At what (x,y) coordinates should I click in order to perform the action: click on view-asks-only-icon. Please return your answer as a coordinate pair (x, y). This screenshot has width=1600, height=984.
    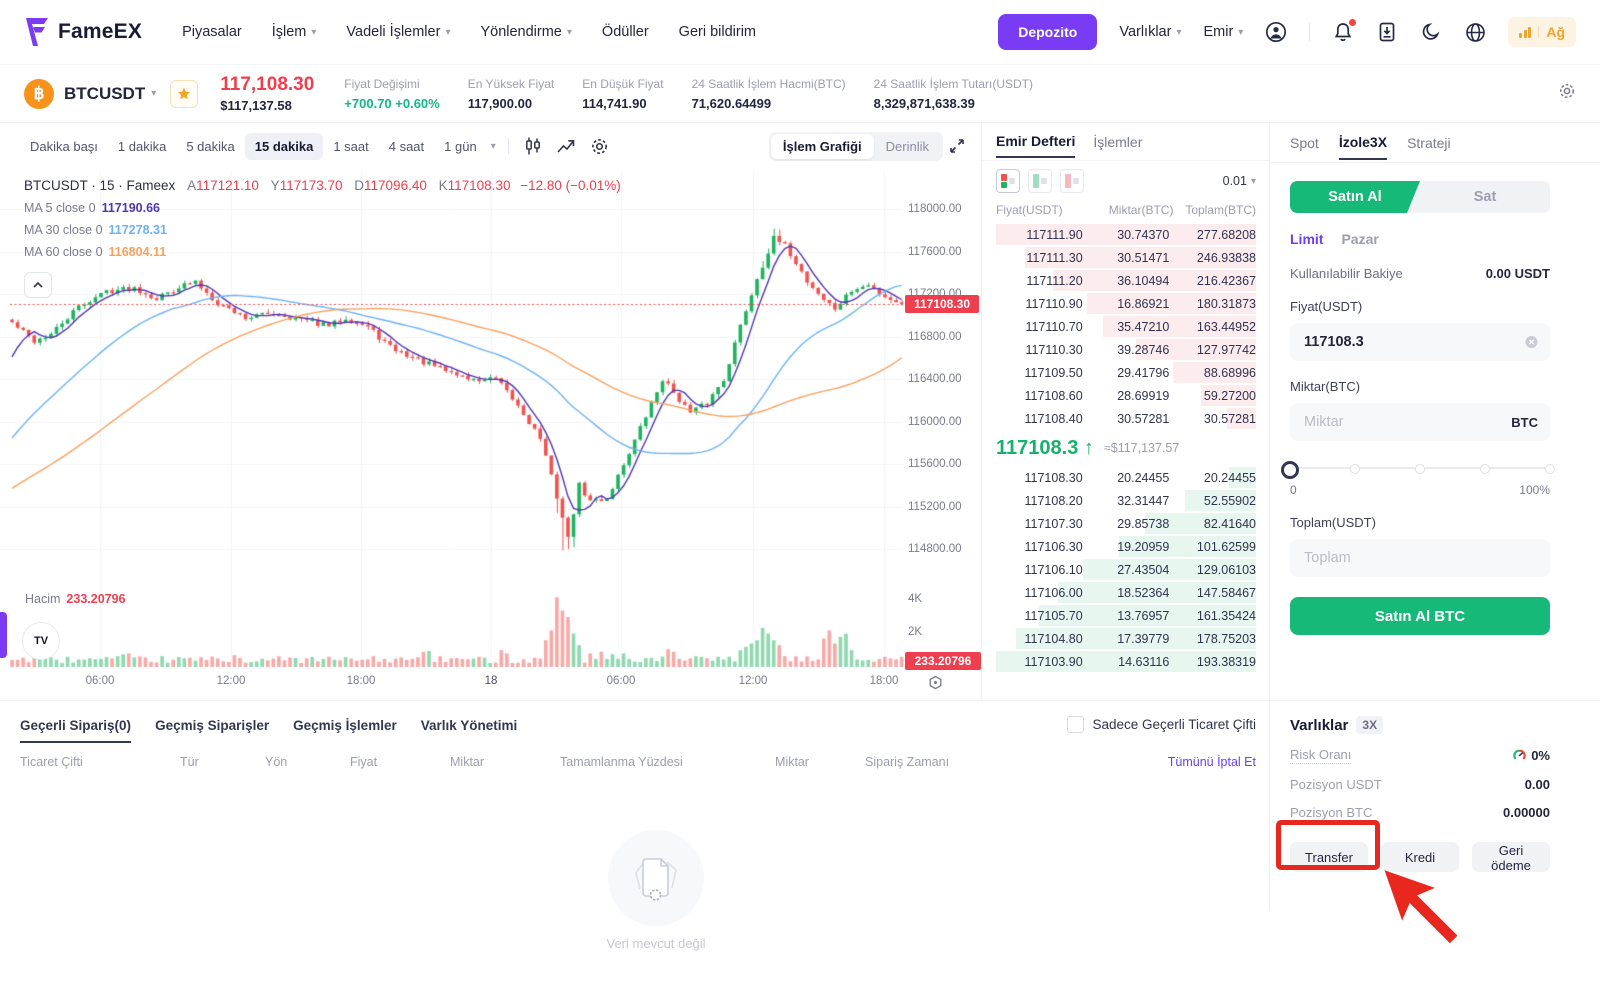
    Looking at the image, I should click on (1072, 181).